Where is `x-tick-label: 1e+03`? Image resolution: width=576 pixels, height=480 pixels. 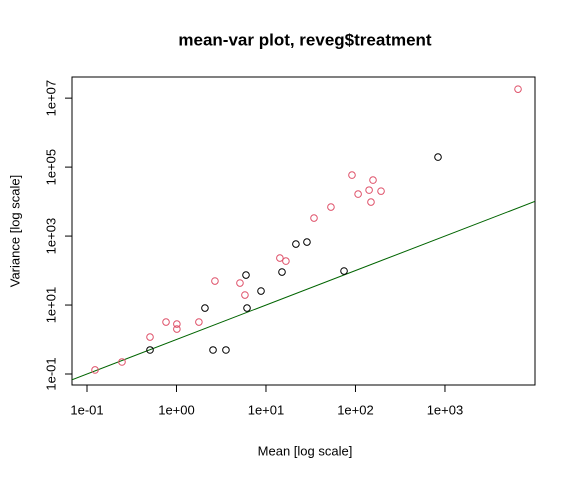
x-tick-label: 1e+03 is located at coordinates (445, 409).